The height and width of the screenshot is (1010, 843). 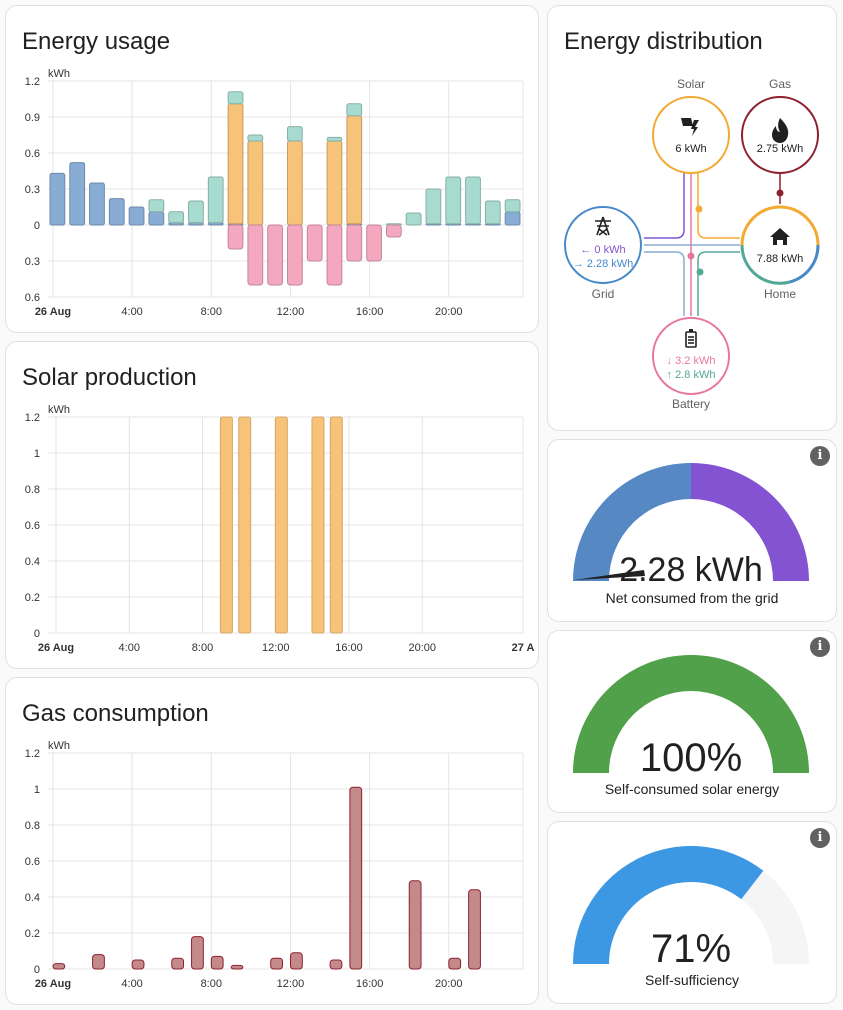 What do you see at coordinates (691, 908) in the screenshot?
I see `self-sufficiency-gauge: 71%` at bounding box center [691, 908].